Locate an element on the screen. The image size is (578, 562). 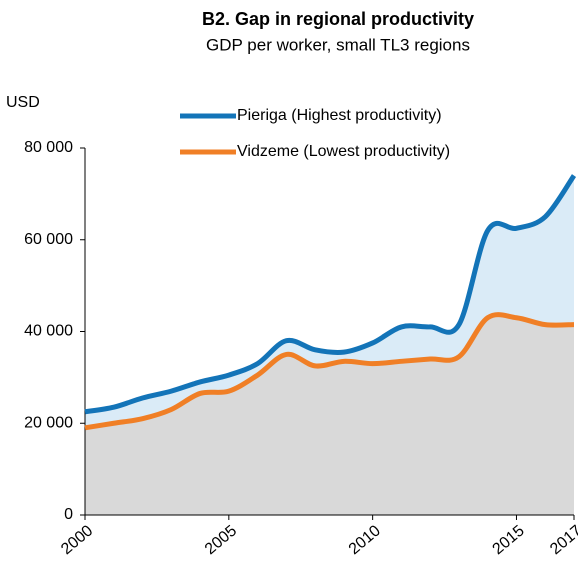
x-tick-label: 2000 is located at coordinates (77, 540).